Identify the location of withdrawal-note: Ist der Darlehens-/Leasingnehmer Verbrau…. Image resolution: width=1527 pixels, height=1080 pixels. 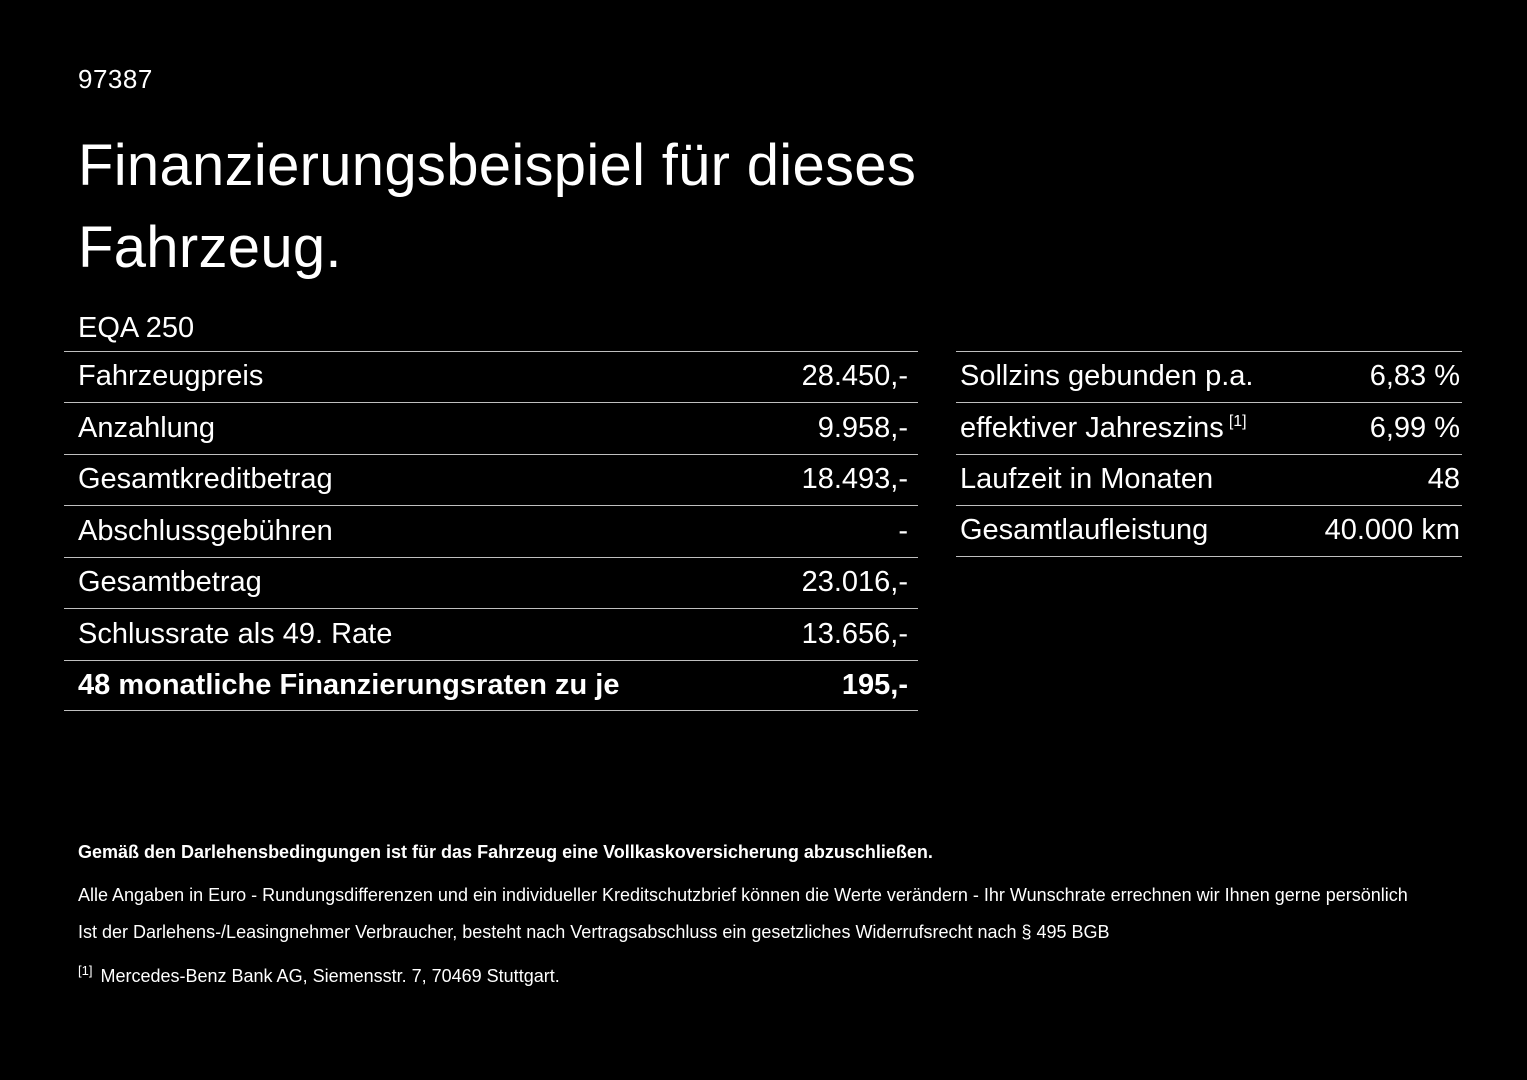
(594, 932).